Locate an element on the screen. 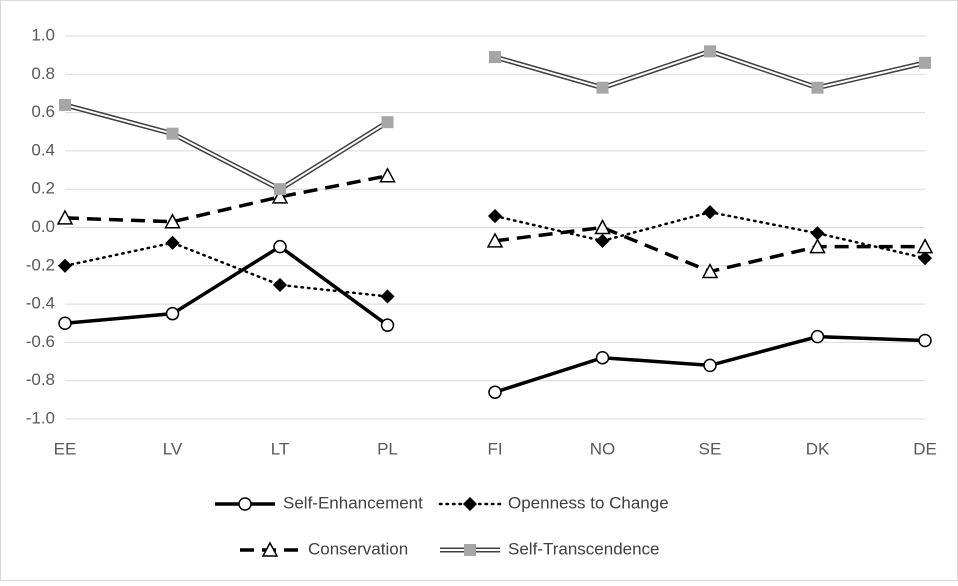  x-tick-label: PL is located at coordinates (387, 448).